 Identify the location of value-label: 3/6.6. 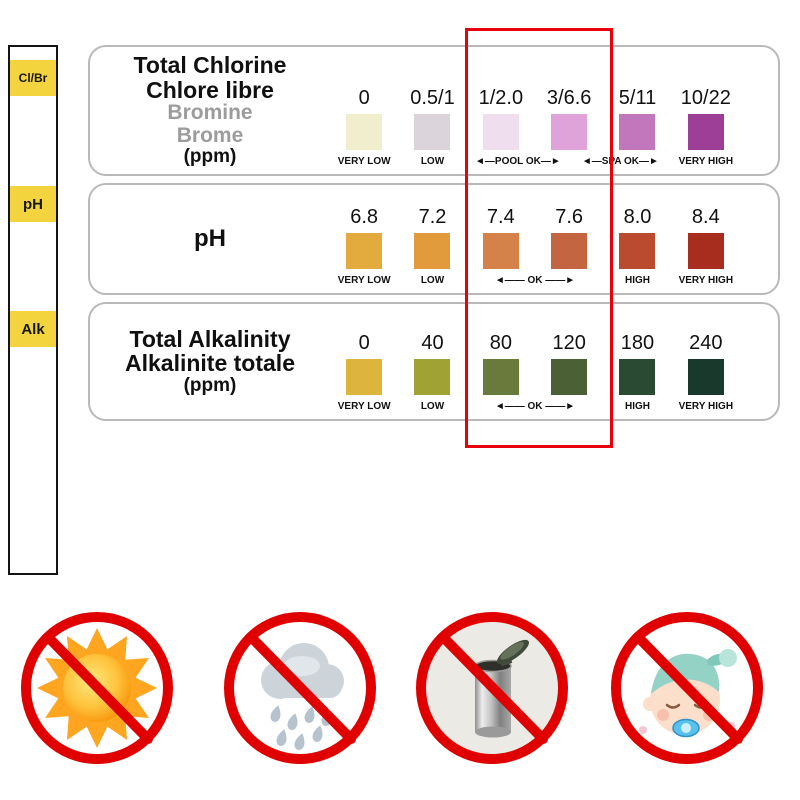
(569, 98).